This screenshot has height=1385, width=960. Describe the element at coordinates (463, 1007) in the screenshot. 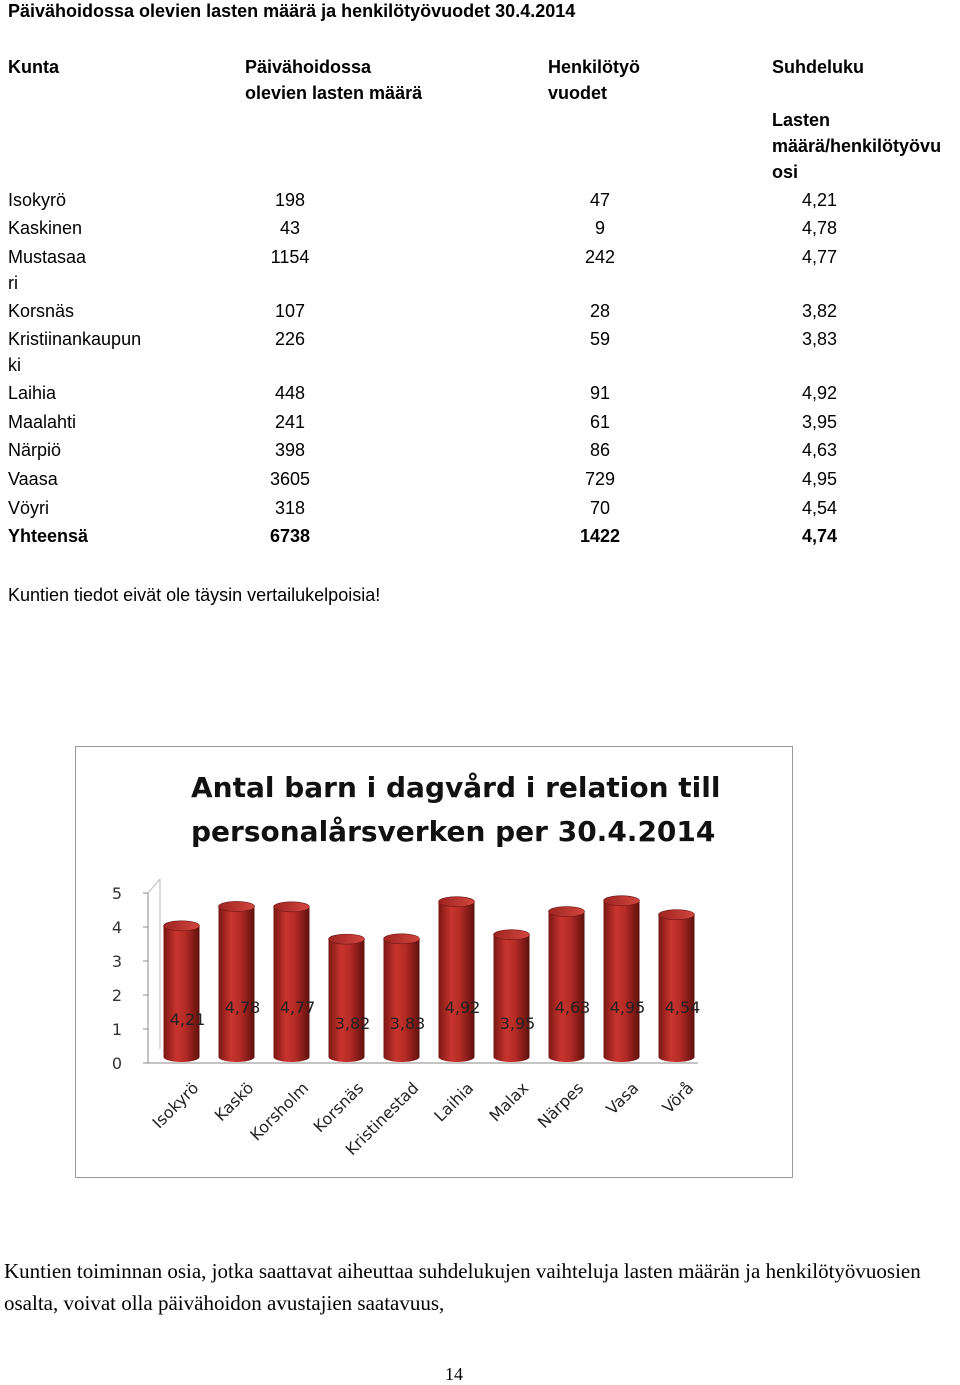

I see `value-label-6: 4,92` at that location.